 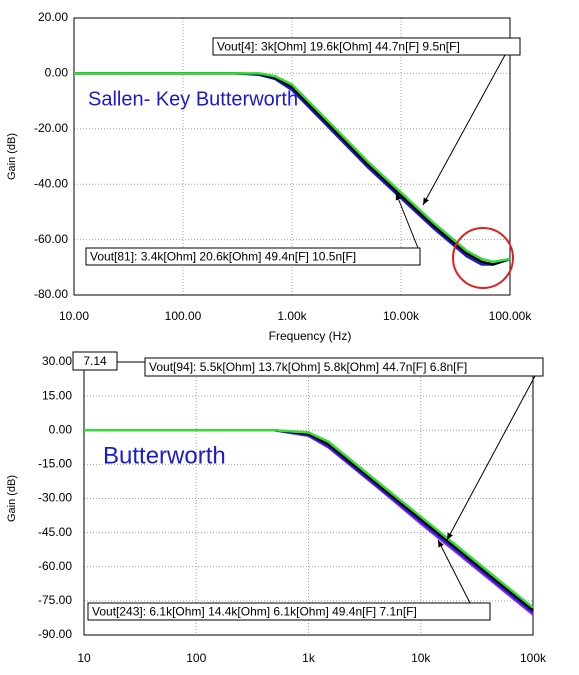 What do you see at coordinates (193, 99) in the screenshot?
I see `chart-title: Sallen- Key Butterworth` at bounding box center [193, 99].